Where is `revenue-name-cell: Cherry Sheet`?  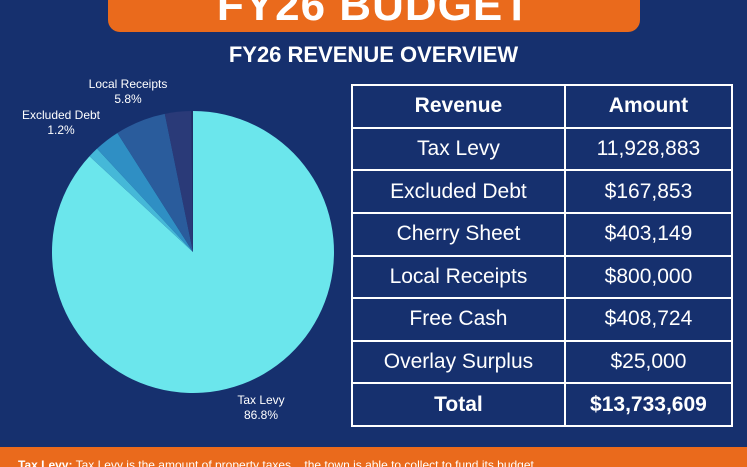 revenue-name-cell: Cherry Sheet is located at coordinates (458, 234).